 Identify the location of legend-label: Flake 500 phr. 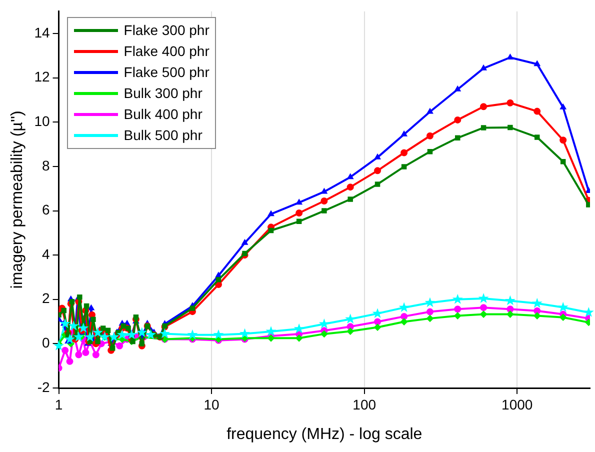
(167, 72).